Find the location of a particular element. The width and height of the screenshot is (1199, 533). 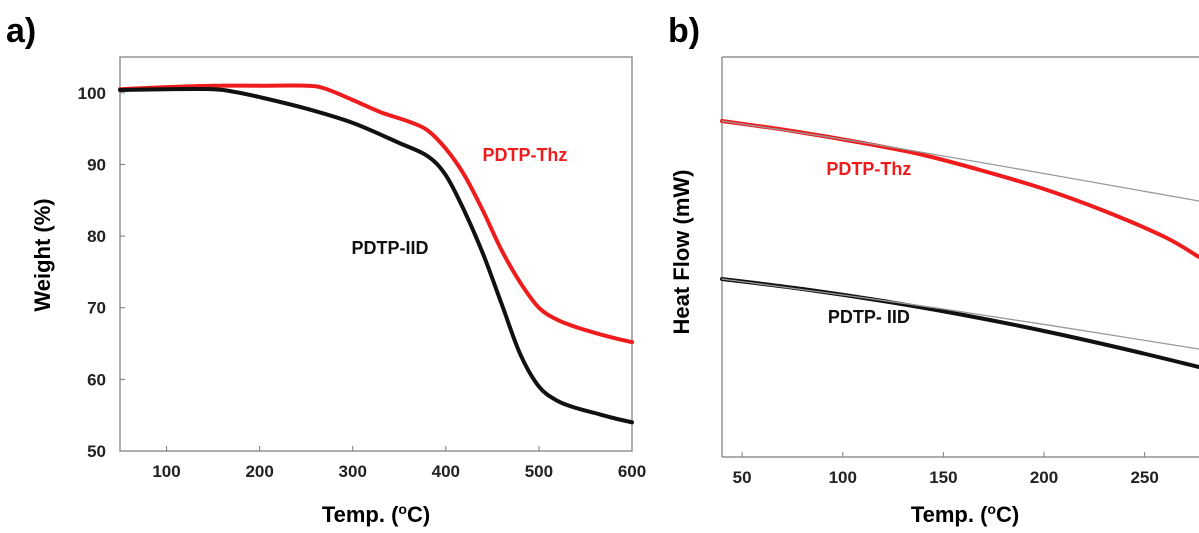

y-tick-label-a: 90 is located at coordinates (96, 164).